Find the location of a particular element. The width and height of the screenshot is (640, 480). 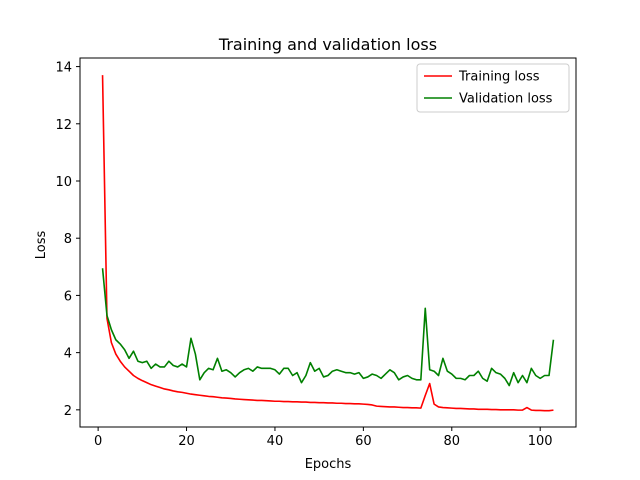

x-axis: 0 20 40 60 80 100 is located at coordinates (323, 438).